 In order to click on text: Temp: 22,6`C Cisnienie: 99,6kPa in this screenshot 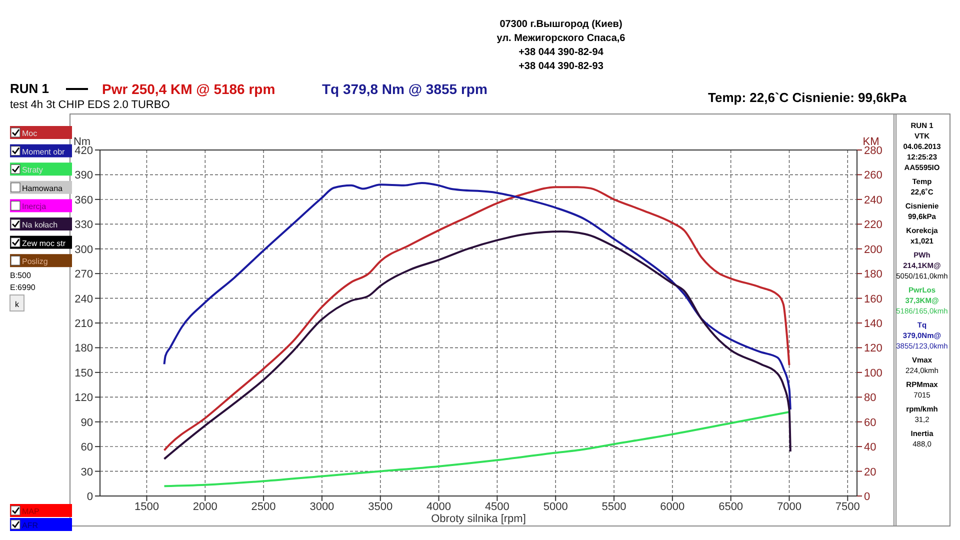, I will do `click(808, 97)`.